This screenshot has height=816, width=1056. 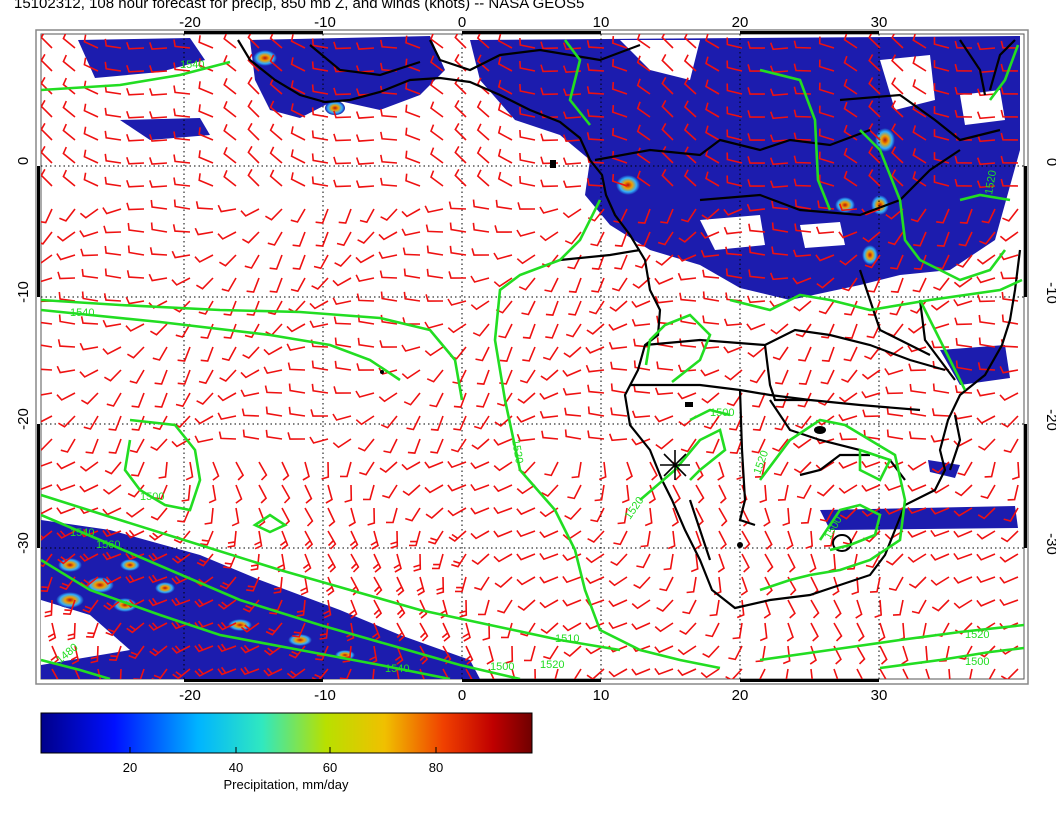 What do you see at coordinates (108, 545) in the screenshot?
I see `contour-label: 1560` at bounding box center [108, 545].